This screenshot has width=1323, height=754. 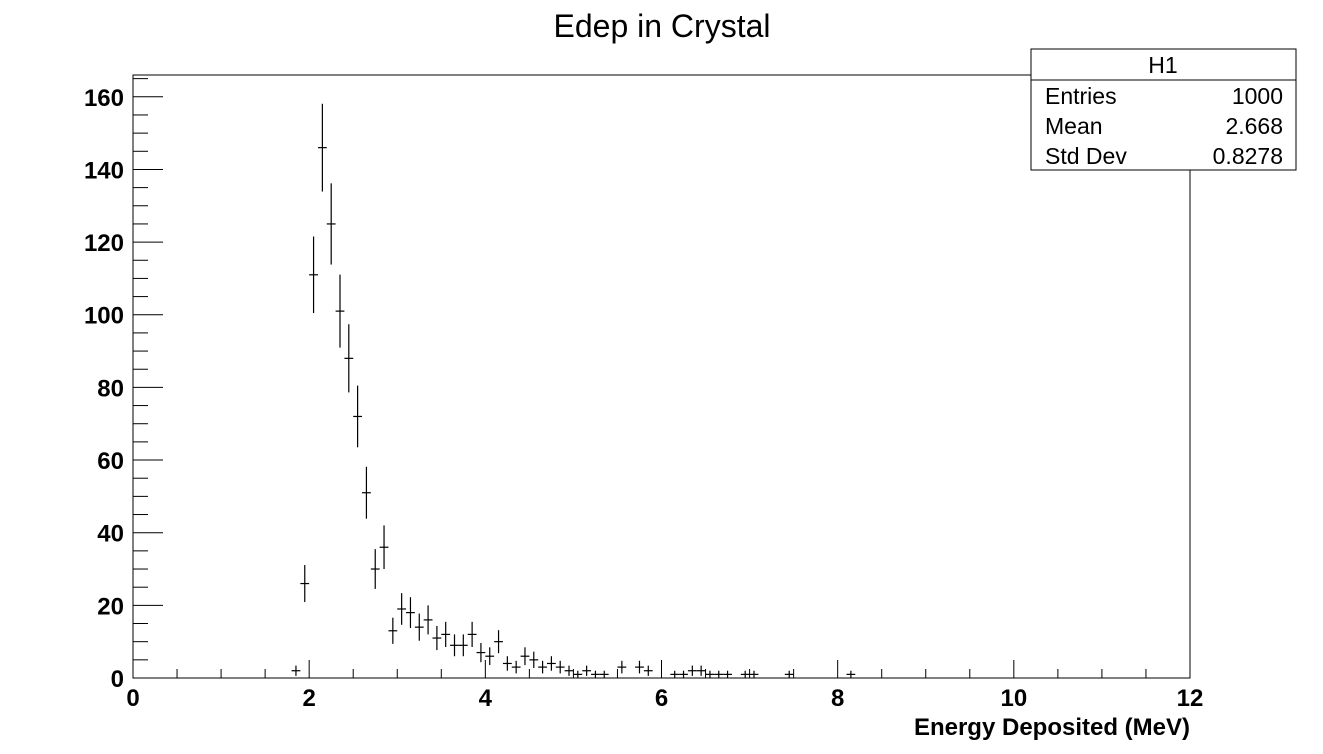 I want to click on y-tick-label: 40, so click(x=110, y=534).